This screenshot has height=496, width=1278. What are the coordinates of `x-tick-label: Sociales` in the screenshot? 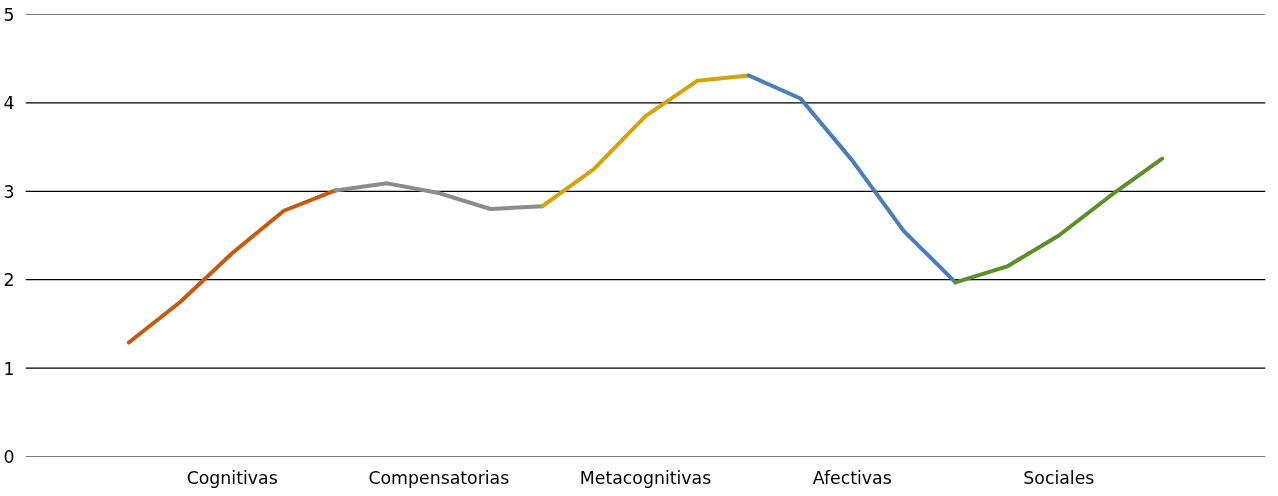 It's located at (1059, 477).